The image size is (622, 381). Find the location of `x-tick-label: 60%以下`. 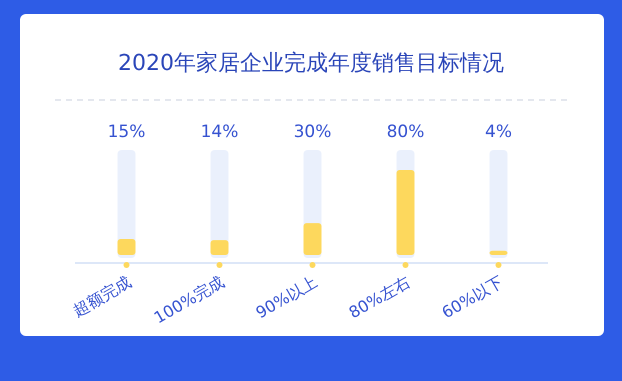

x-tick-label: 60%以下 is located at coordinates (472, 297).